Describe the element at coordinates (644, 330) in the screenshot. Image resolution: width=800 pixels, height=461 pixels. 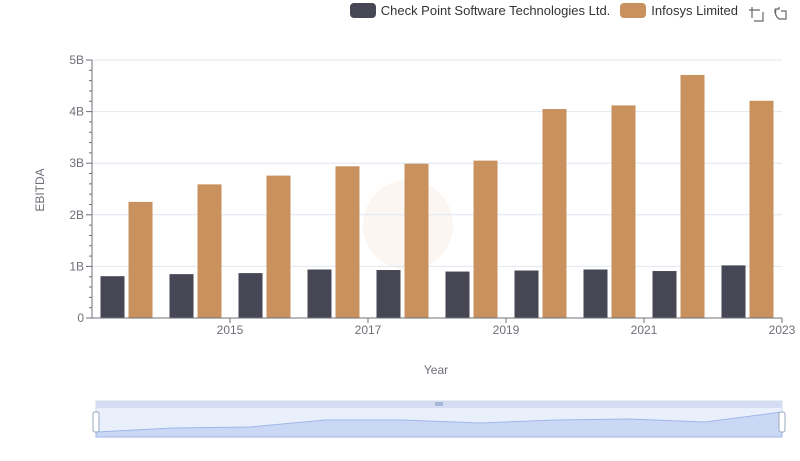
I see `x-tick-label: 2021` at that location.